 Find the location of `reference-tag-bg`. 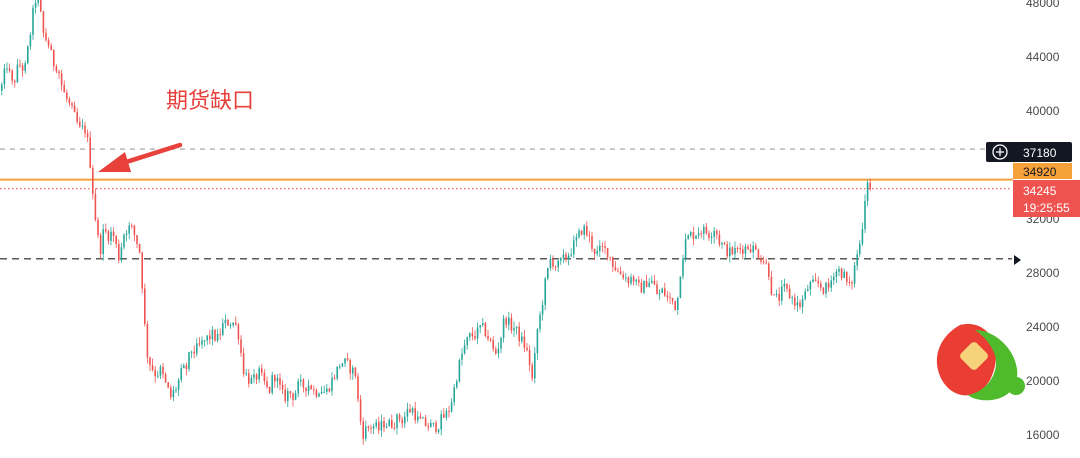

reference-tag-bg is located at coordinates (1029, 152).